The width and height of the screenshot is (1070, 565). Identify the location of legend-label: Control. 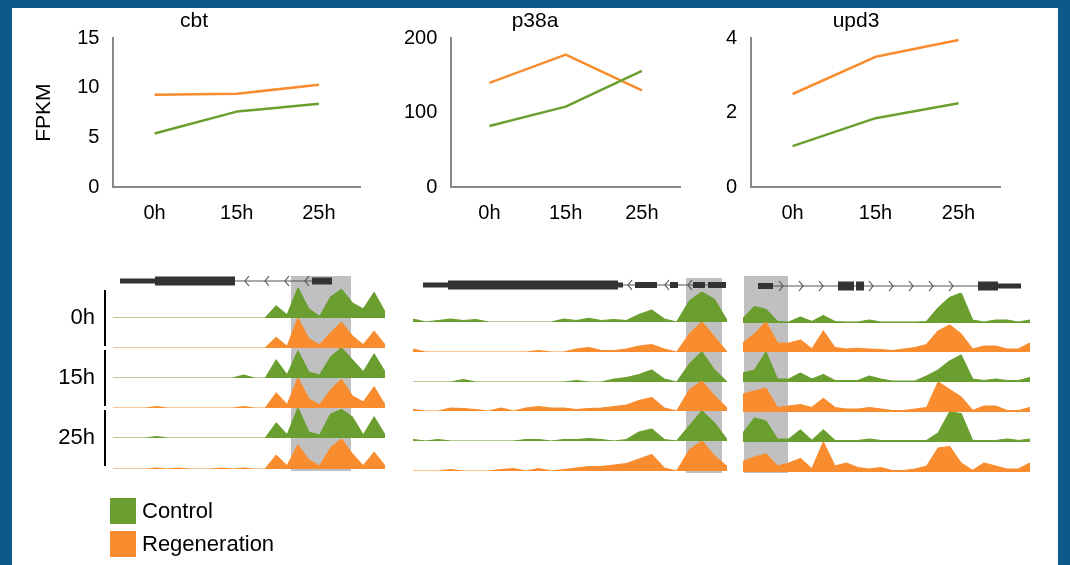
(177, 510).